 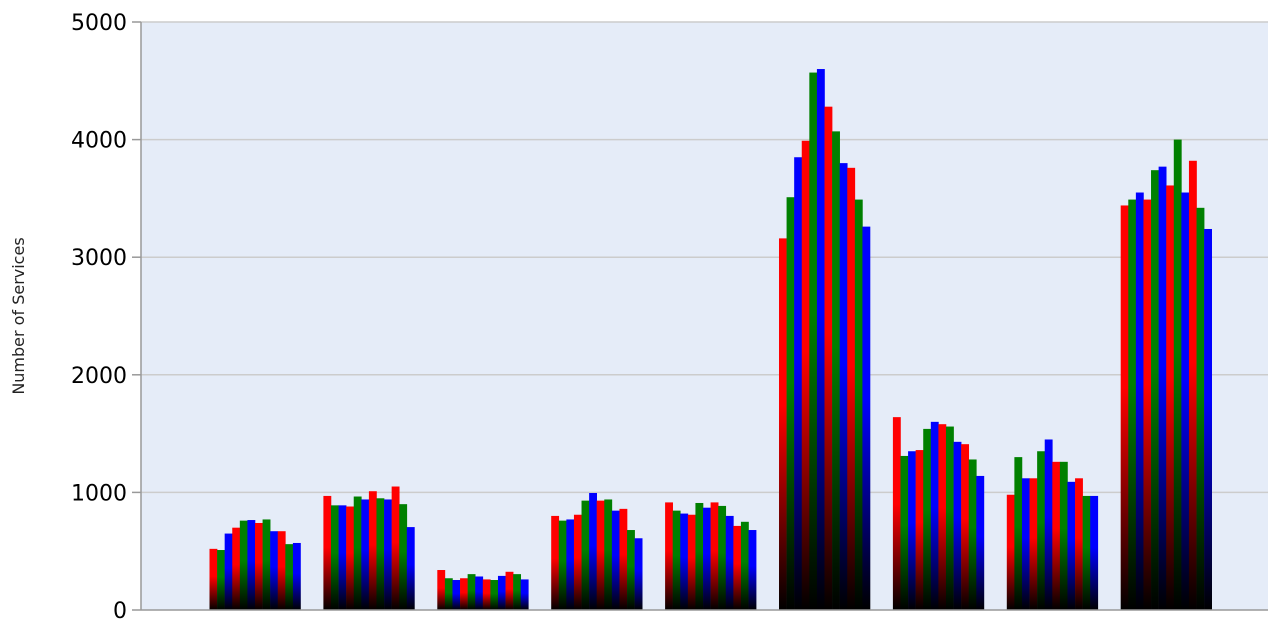 What do you see at coordinates (99, 141) in the screenshot?
I see `y-tick-label: 4000` at bounding box center [99, 141].